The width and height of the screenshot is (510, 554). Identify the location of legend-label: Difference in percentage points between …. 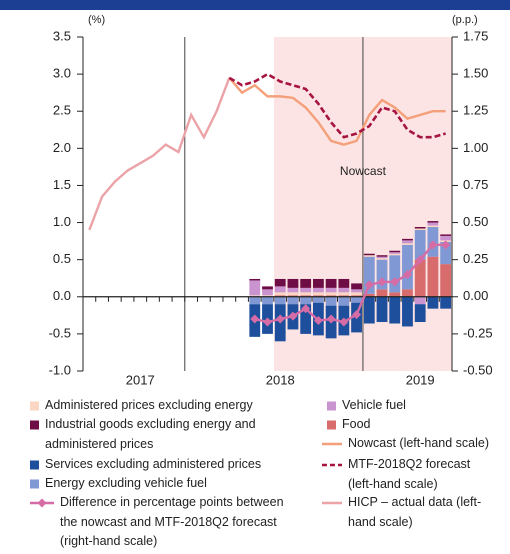
(172, 521).